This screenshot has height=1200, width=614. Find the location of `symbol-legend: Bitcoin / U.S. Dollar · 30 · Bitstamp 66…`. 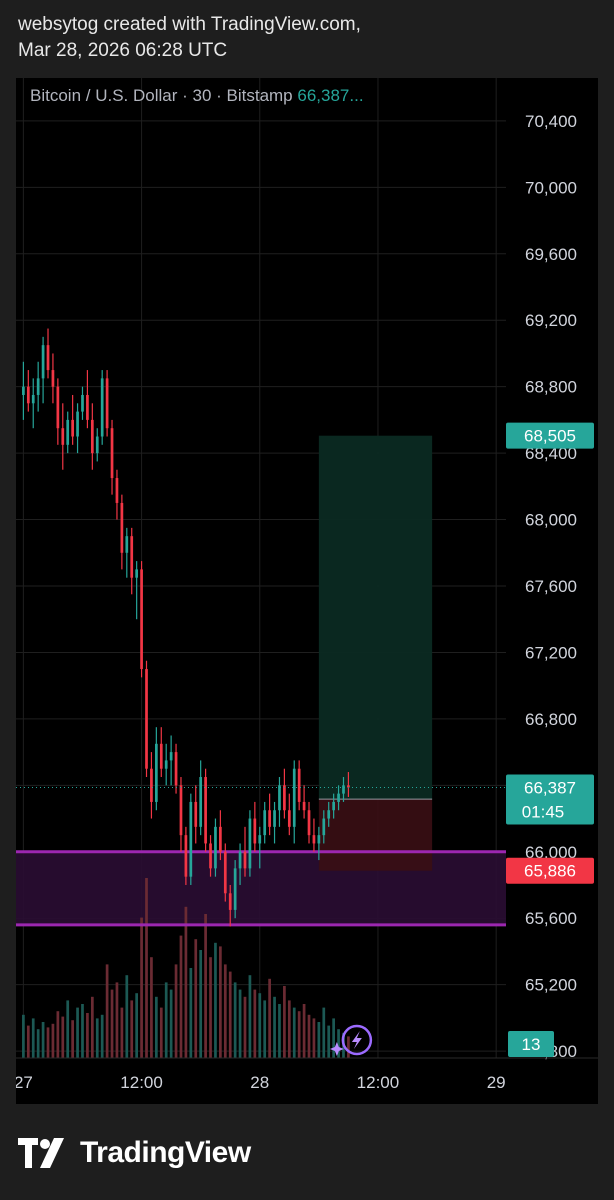

symbol-legend: Bitcoin / U.S. Dollar · 30 · Bitstamp 66… is located at coordinates (197, 96).